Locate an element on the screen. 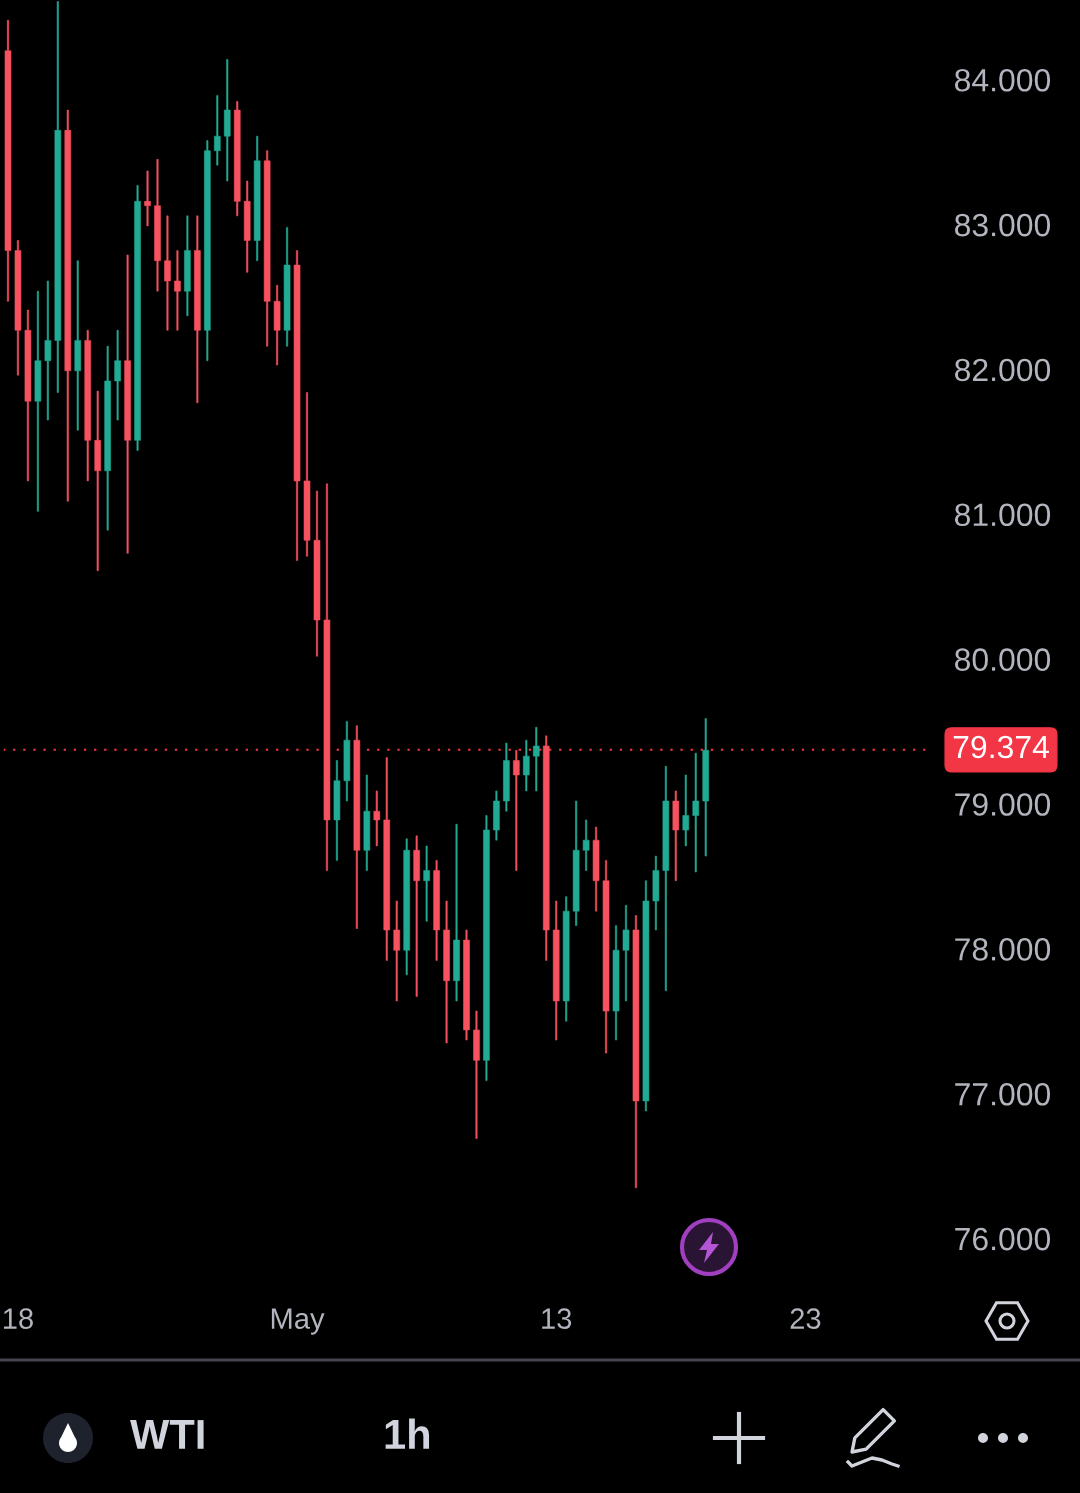  y-tick-label: 76.000 is located at coordinates (1003, 1239).